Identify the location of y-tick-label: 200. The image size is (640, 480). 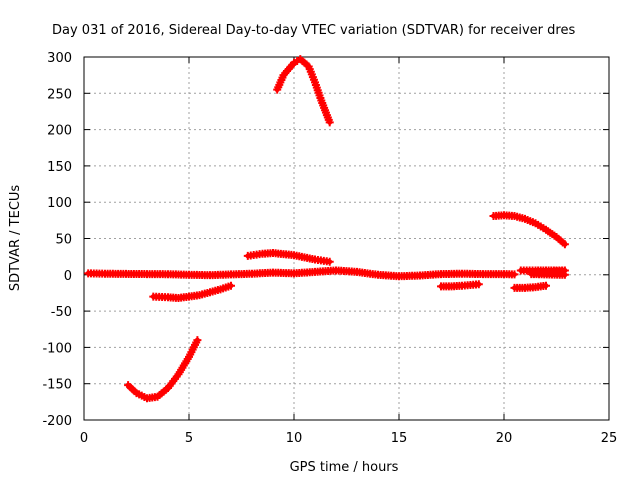
(59, 131).